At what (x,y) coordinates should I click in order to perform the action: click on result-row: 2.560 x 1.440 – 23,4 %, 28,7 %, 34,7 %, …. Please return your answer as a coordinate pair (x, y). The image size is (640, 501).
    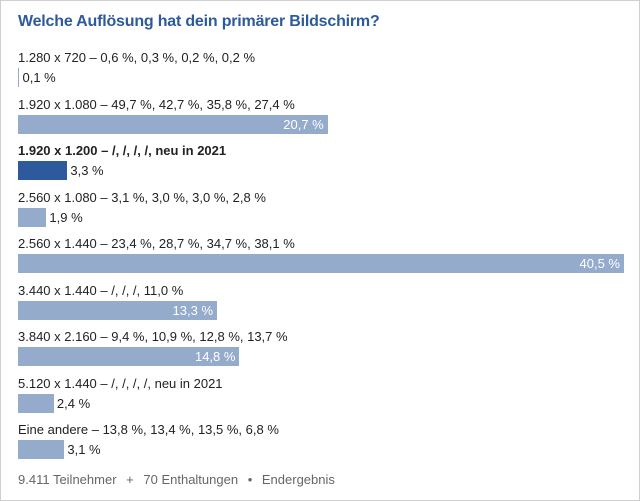
    Looking at the image, I should click on (323, 258).